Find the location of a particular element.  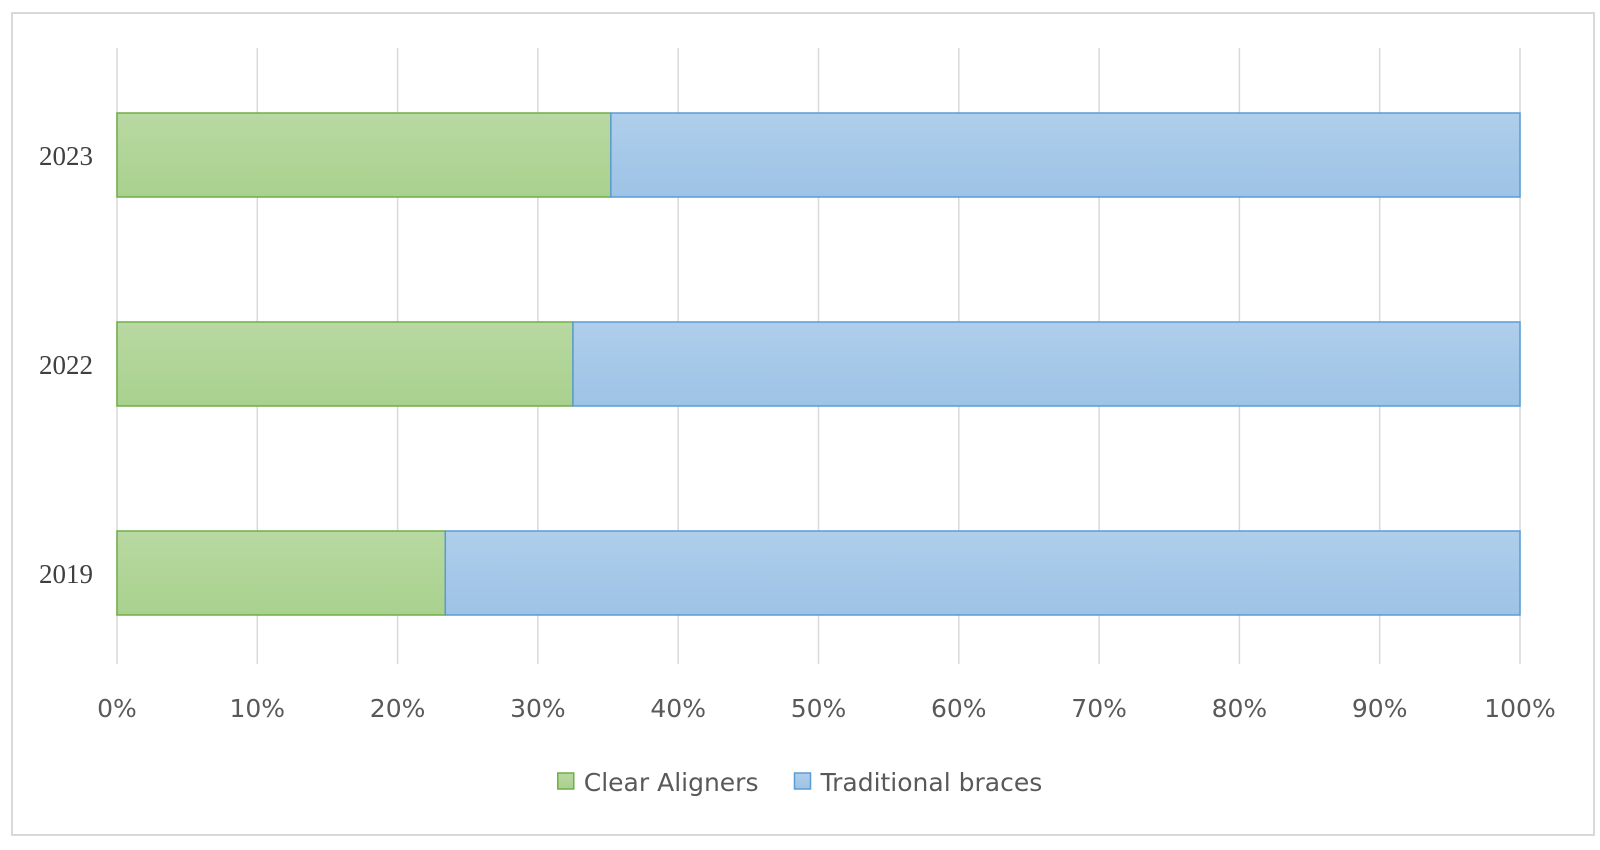

category-axis: 2023 2022 2019 is located at coordinates (66, 365).